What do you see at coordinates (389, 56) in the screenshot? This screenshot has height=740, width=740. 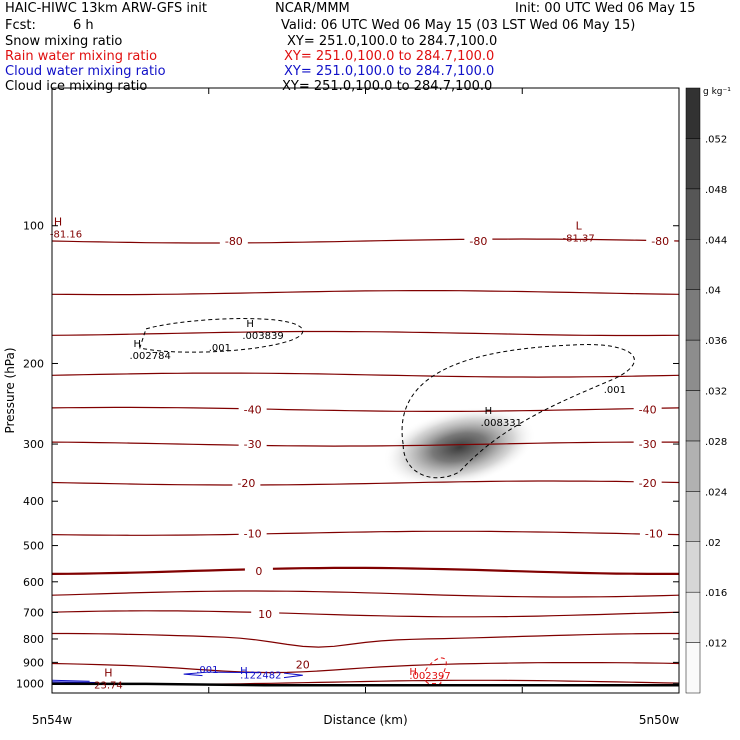 I see `field-xy-rain: XY= 251.0,100.0 to 284.7,100.0` at bounding box center [389, 56].